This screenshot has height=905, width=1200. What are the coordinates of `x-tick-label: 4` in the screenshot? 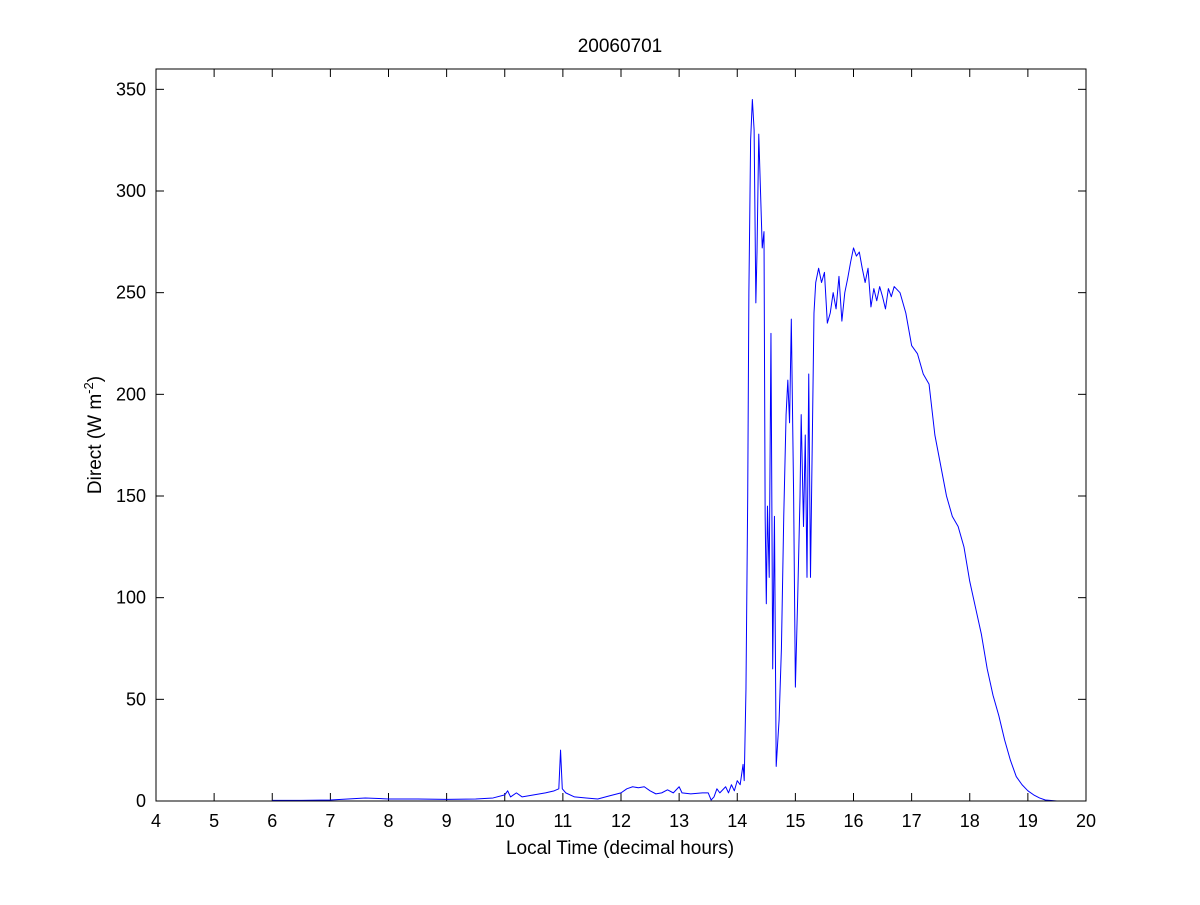 It's located at (156, 821).